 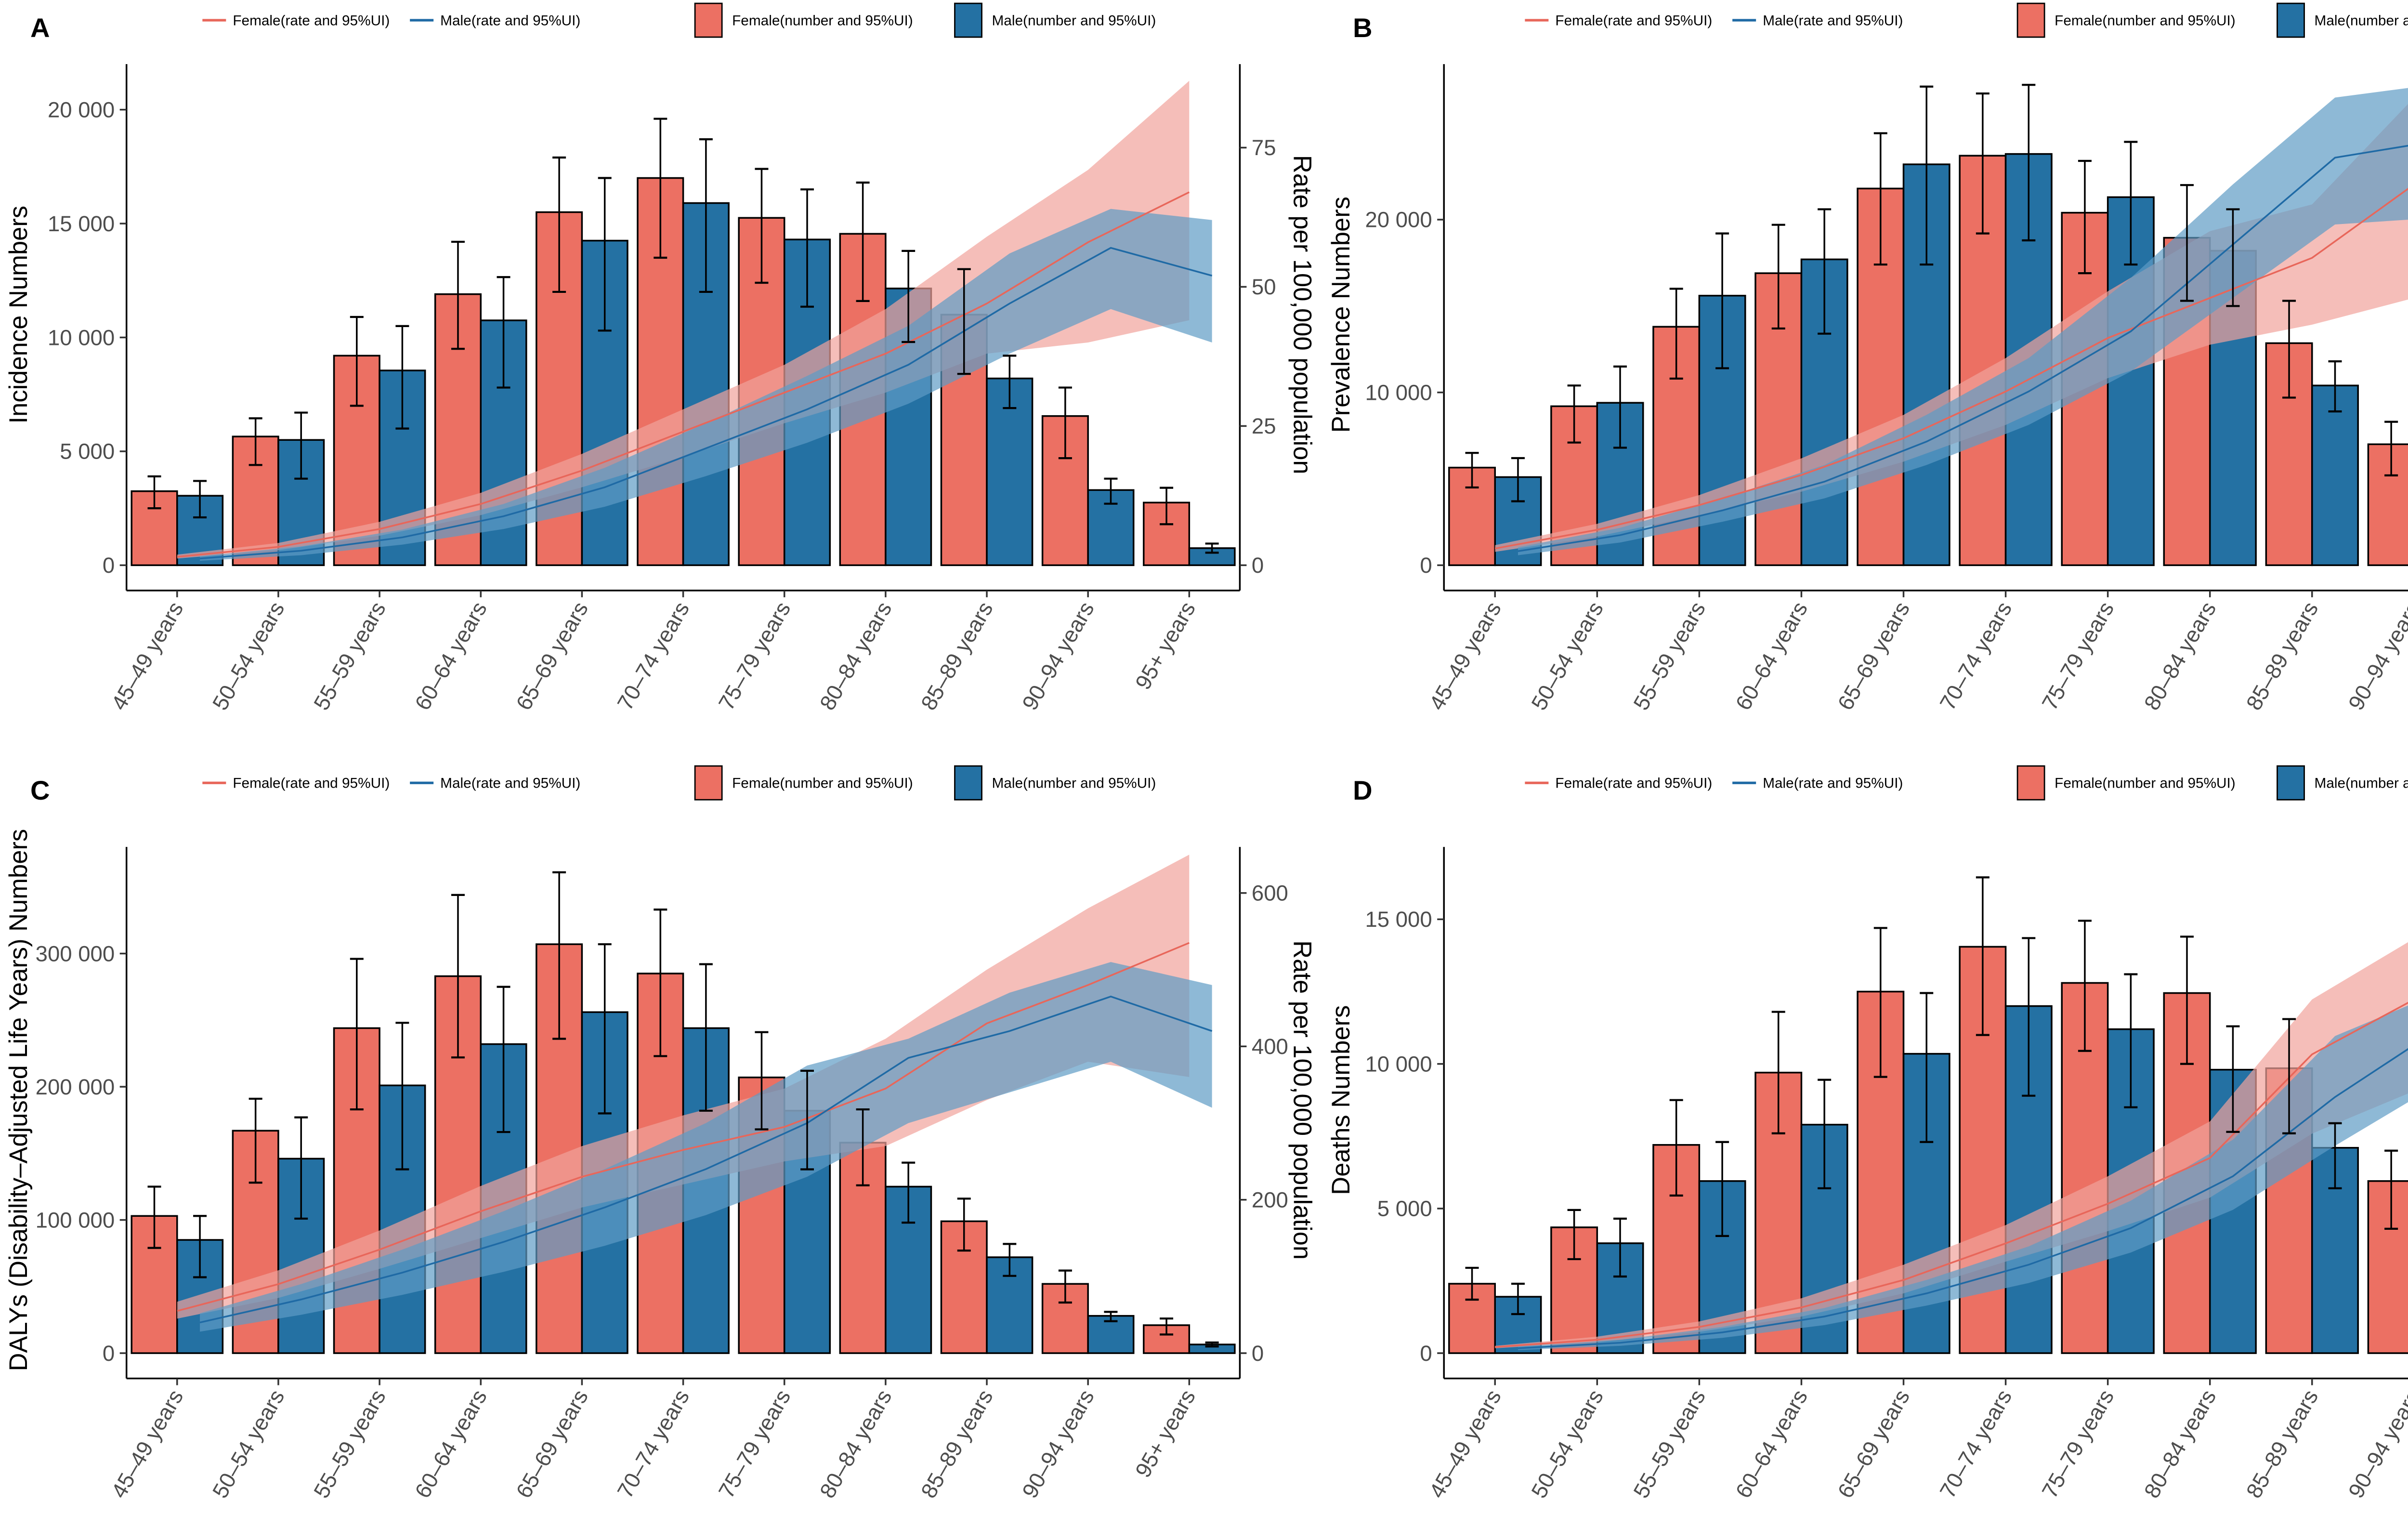 I want to click on female-rate-ui-band, so click(x=1951, y=328).